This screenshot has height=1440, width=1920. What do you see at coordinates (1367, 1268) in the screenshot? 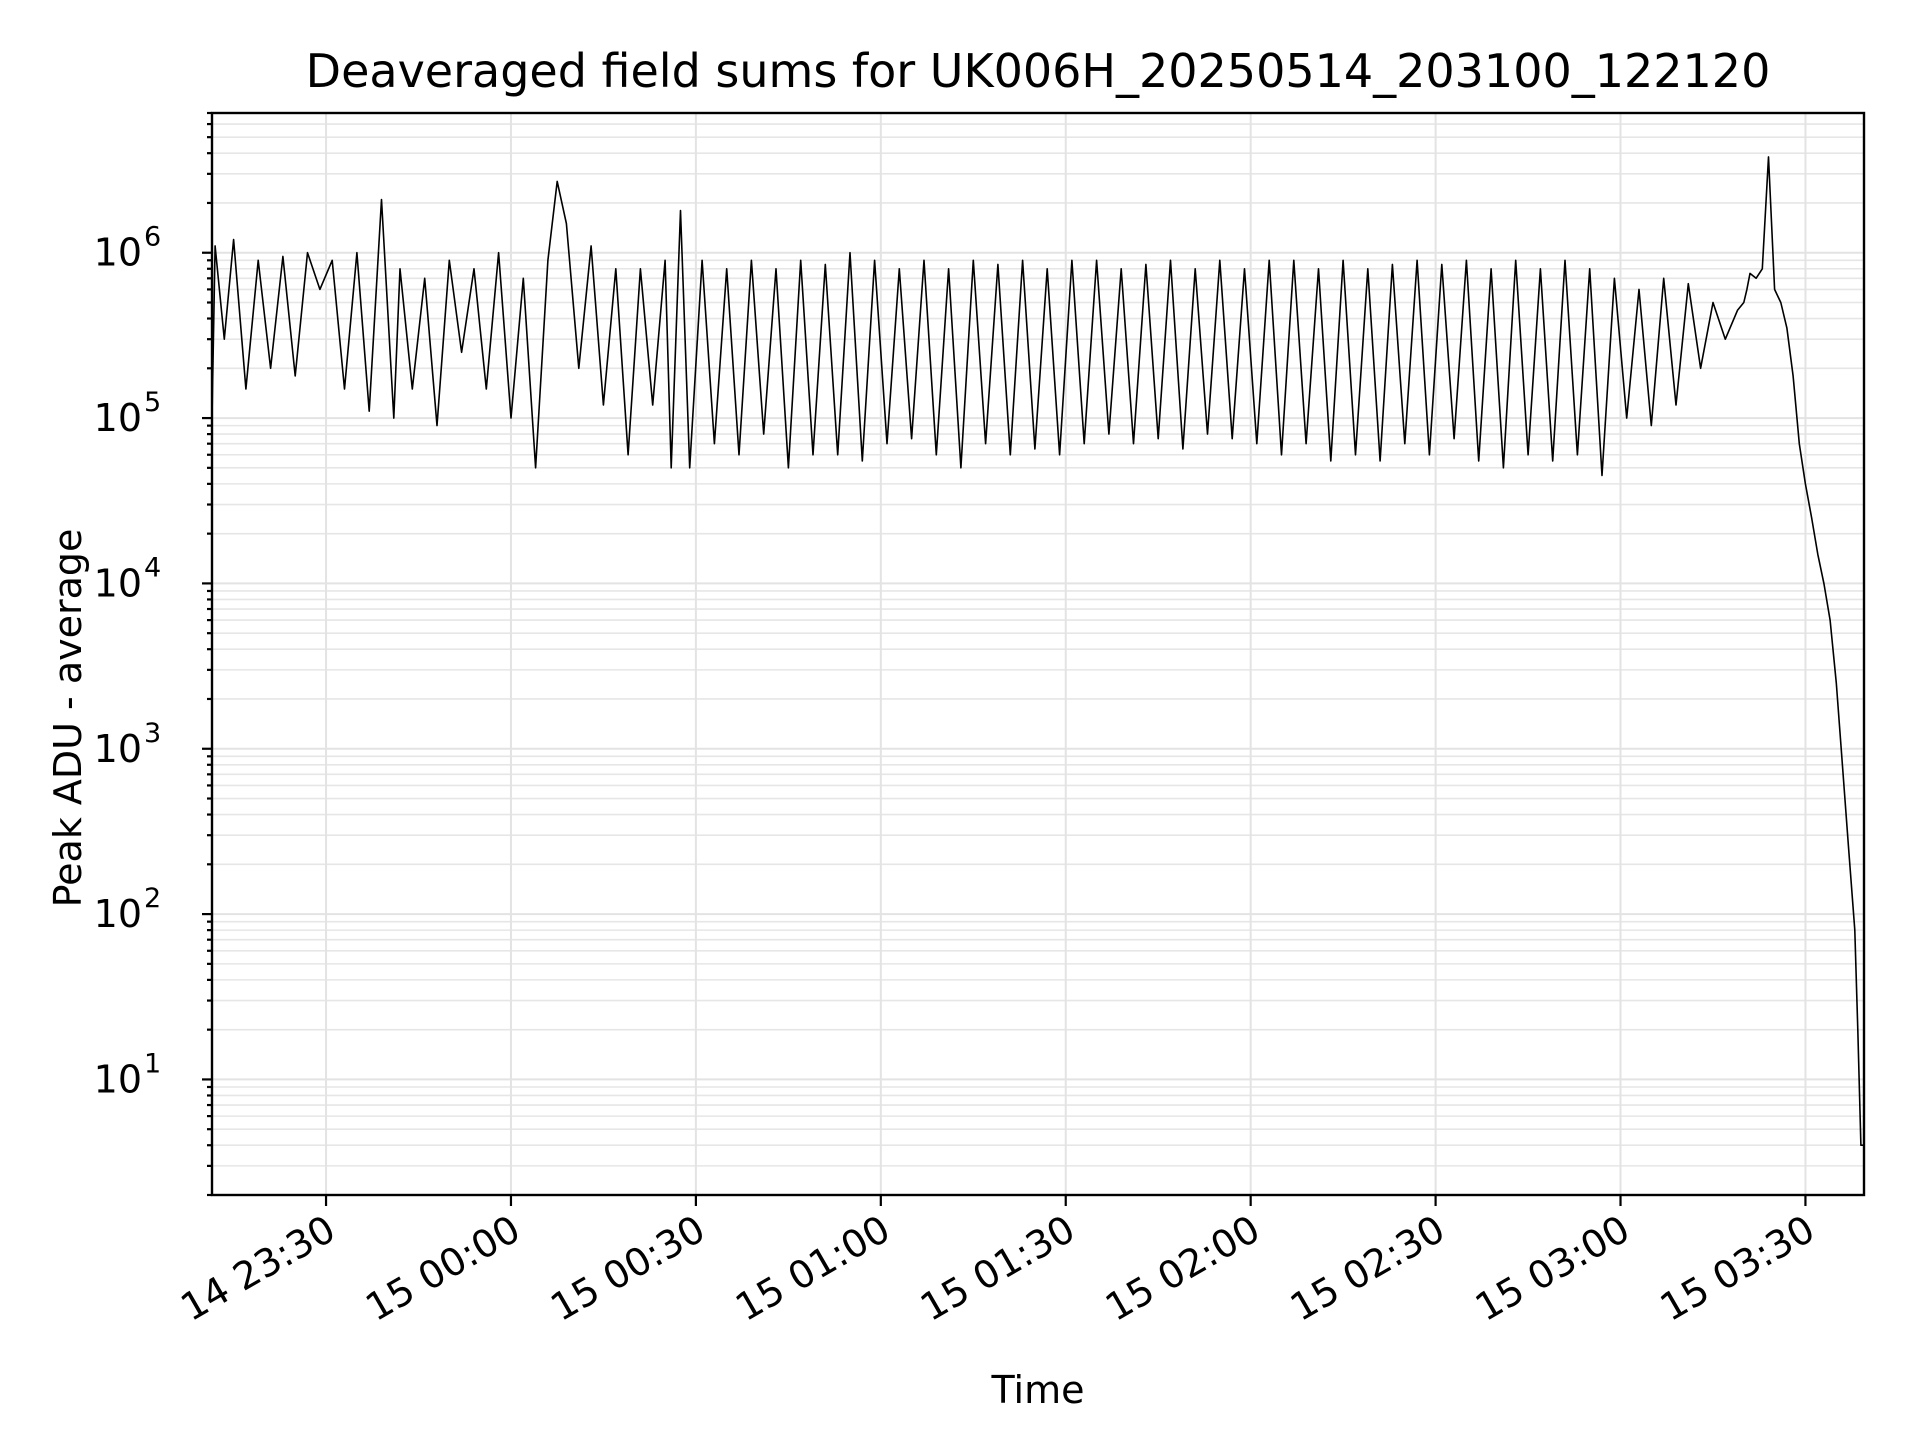
I see `x-tick-label: 15 02:30` at bounding box center [1367, 1268].